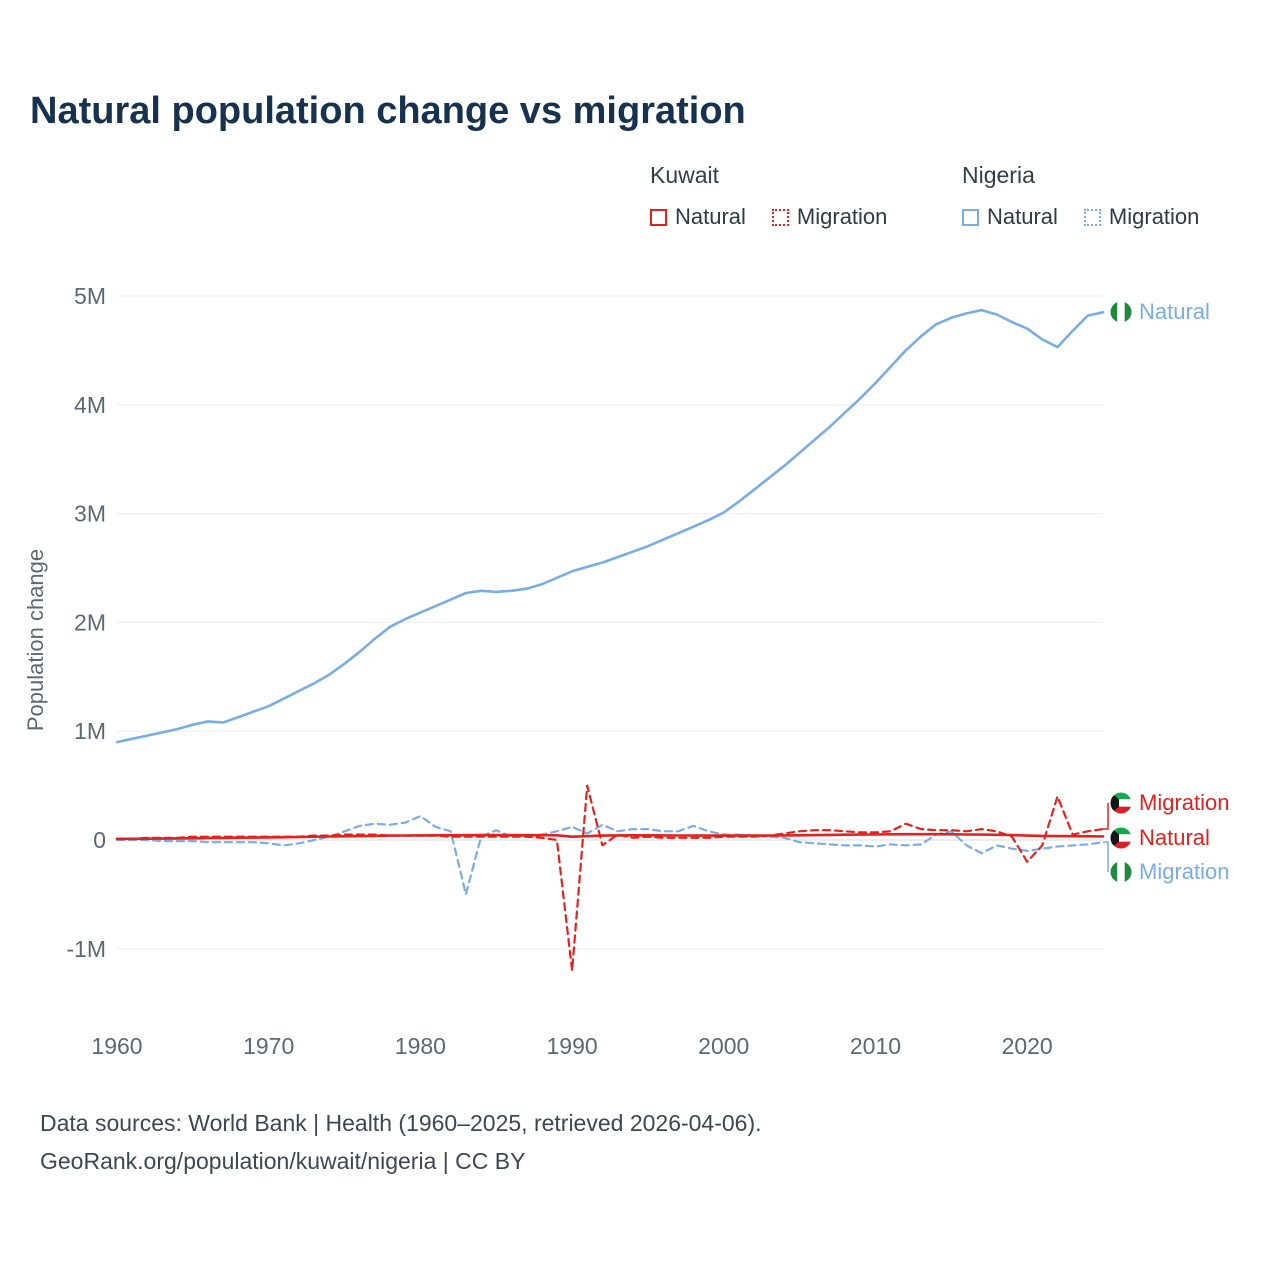 This screenshot has height=1280, width=1280. I want to click on kuwait-migration-swatch-icon, so click(780, 217).